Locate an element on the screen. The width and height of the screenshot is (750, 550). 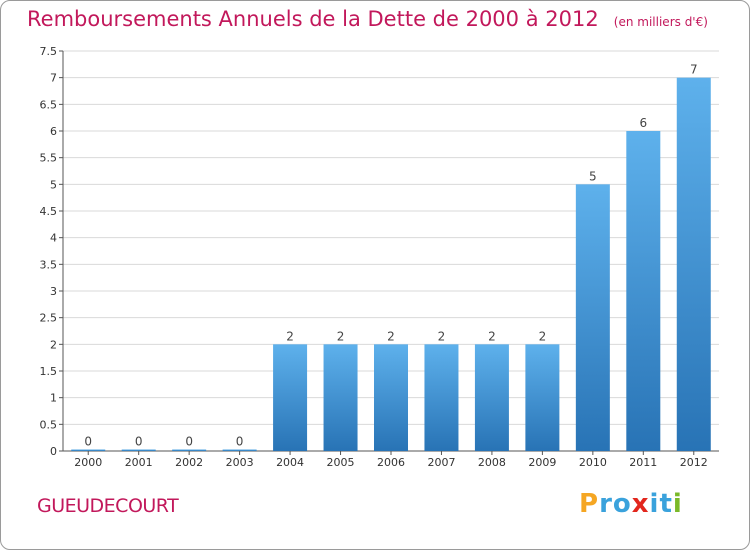
x-tick-label: 2006 is located at coordinates (391, 462).